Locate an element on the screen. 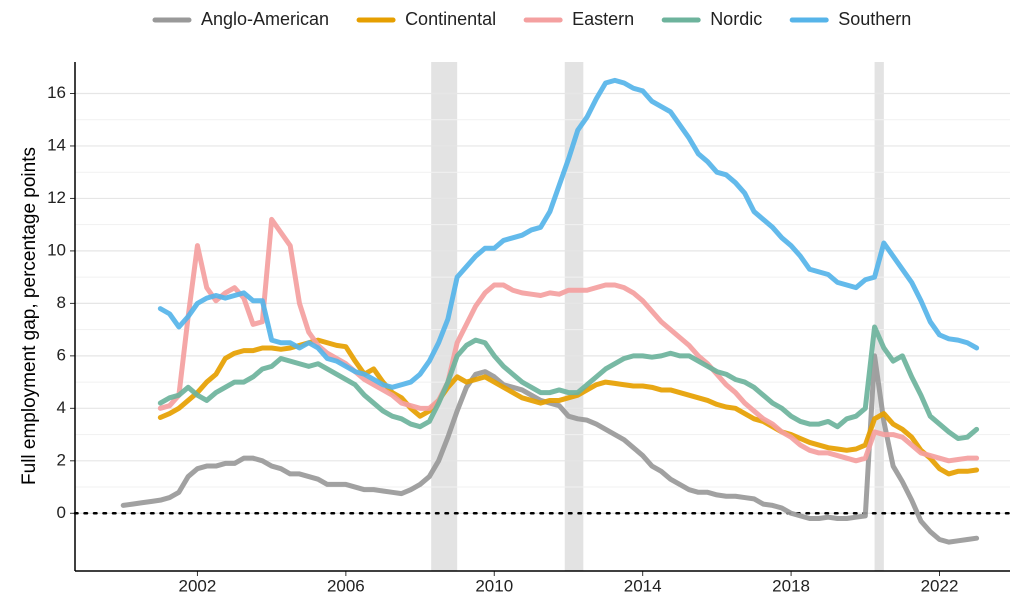 This screenshot has height=595, width=1013. y-tick-label: 0 is located at coordinates (61, 512).